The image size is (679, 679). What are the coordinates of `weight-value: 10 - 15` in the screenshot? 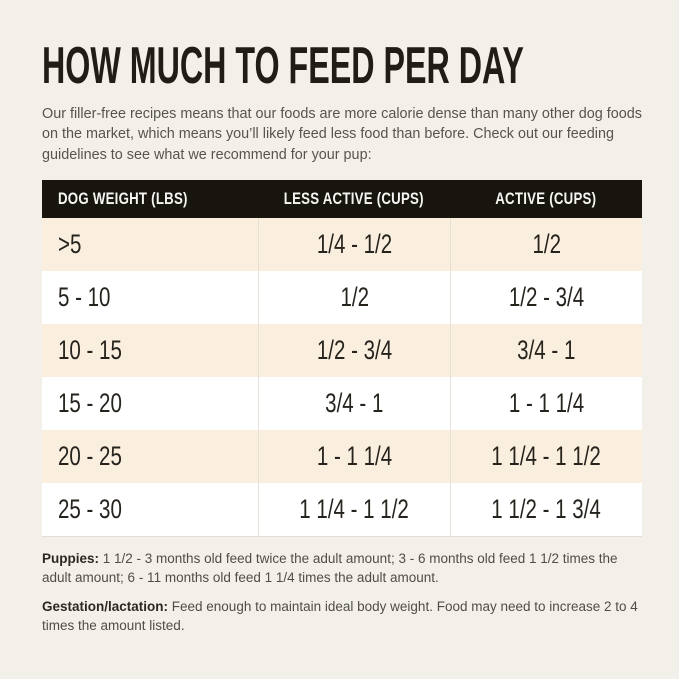 It's located at (90, 350).